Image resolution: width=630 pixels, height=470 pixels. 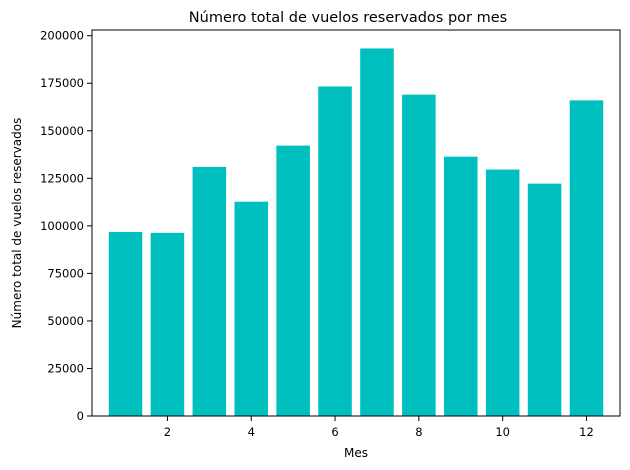 I want to click on x-axis-label: Mes, so click(x=356, y=453).